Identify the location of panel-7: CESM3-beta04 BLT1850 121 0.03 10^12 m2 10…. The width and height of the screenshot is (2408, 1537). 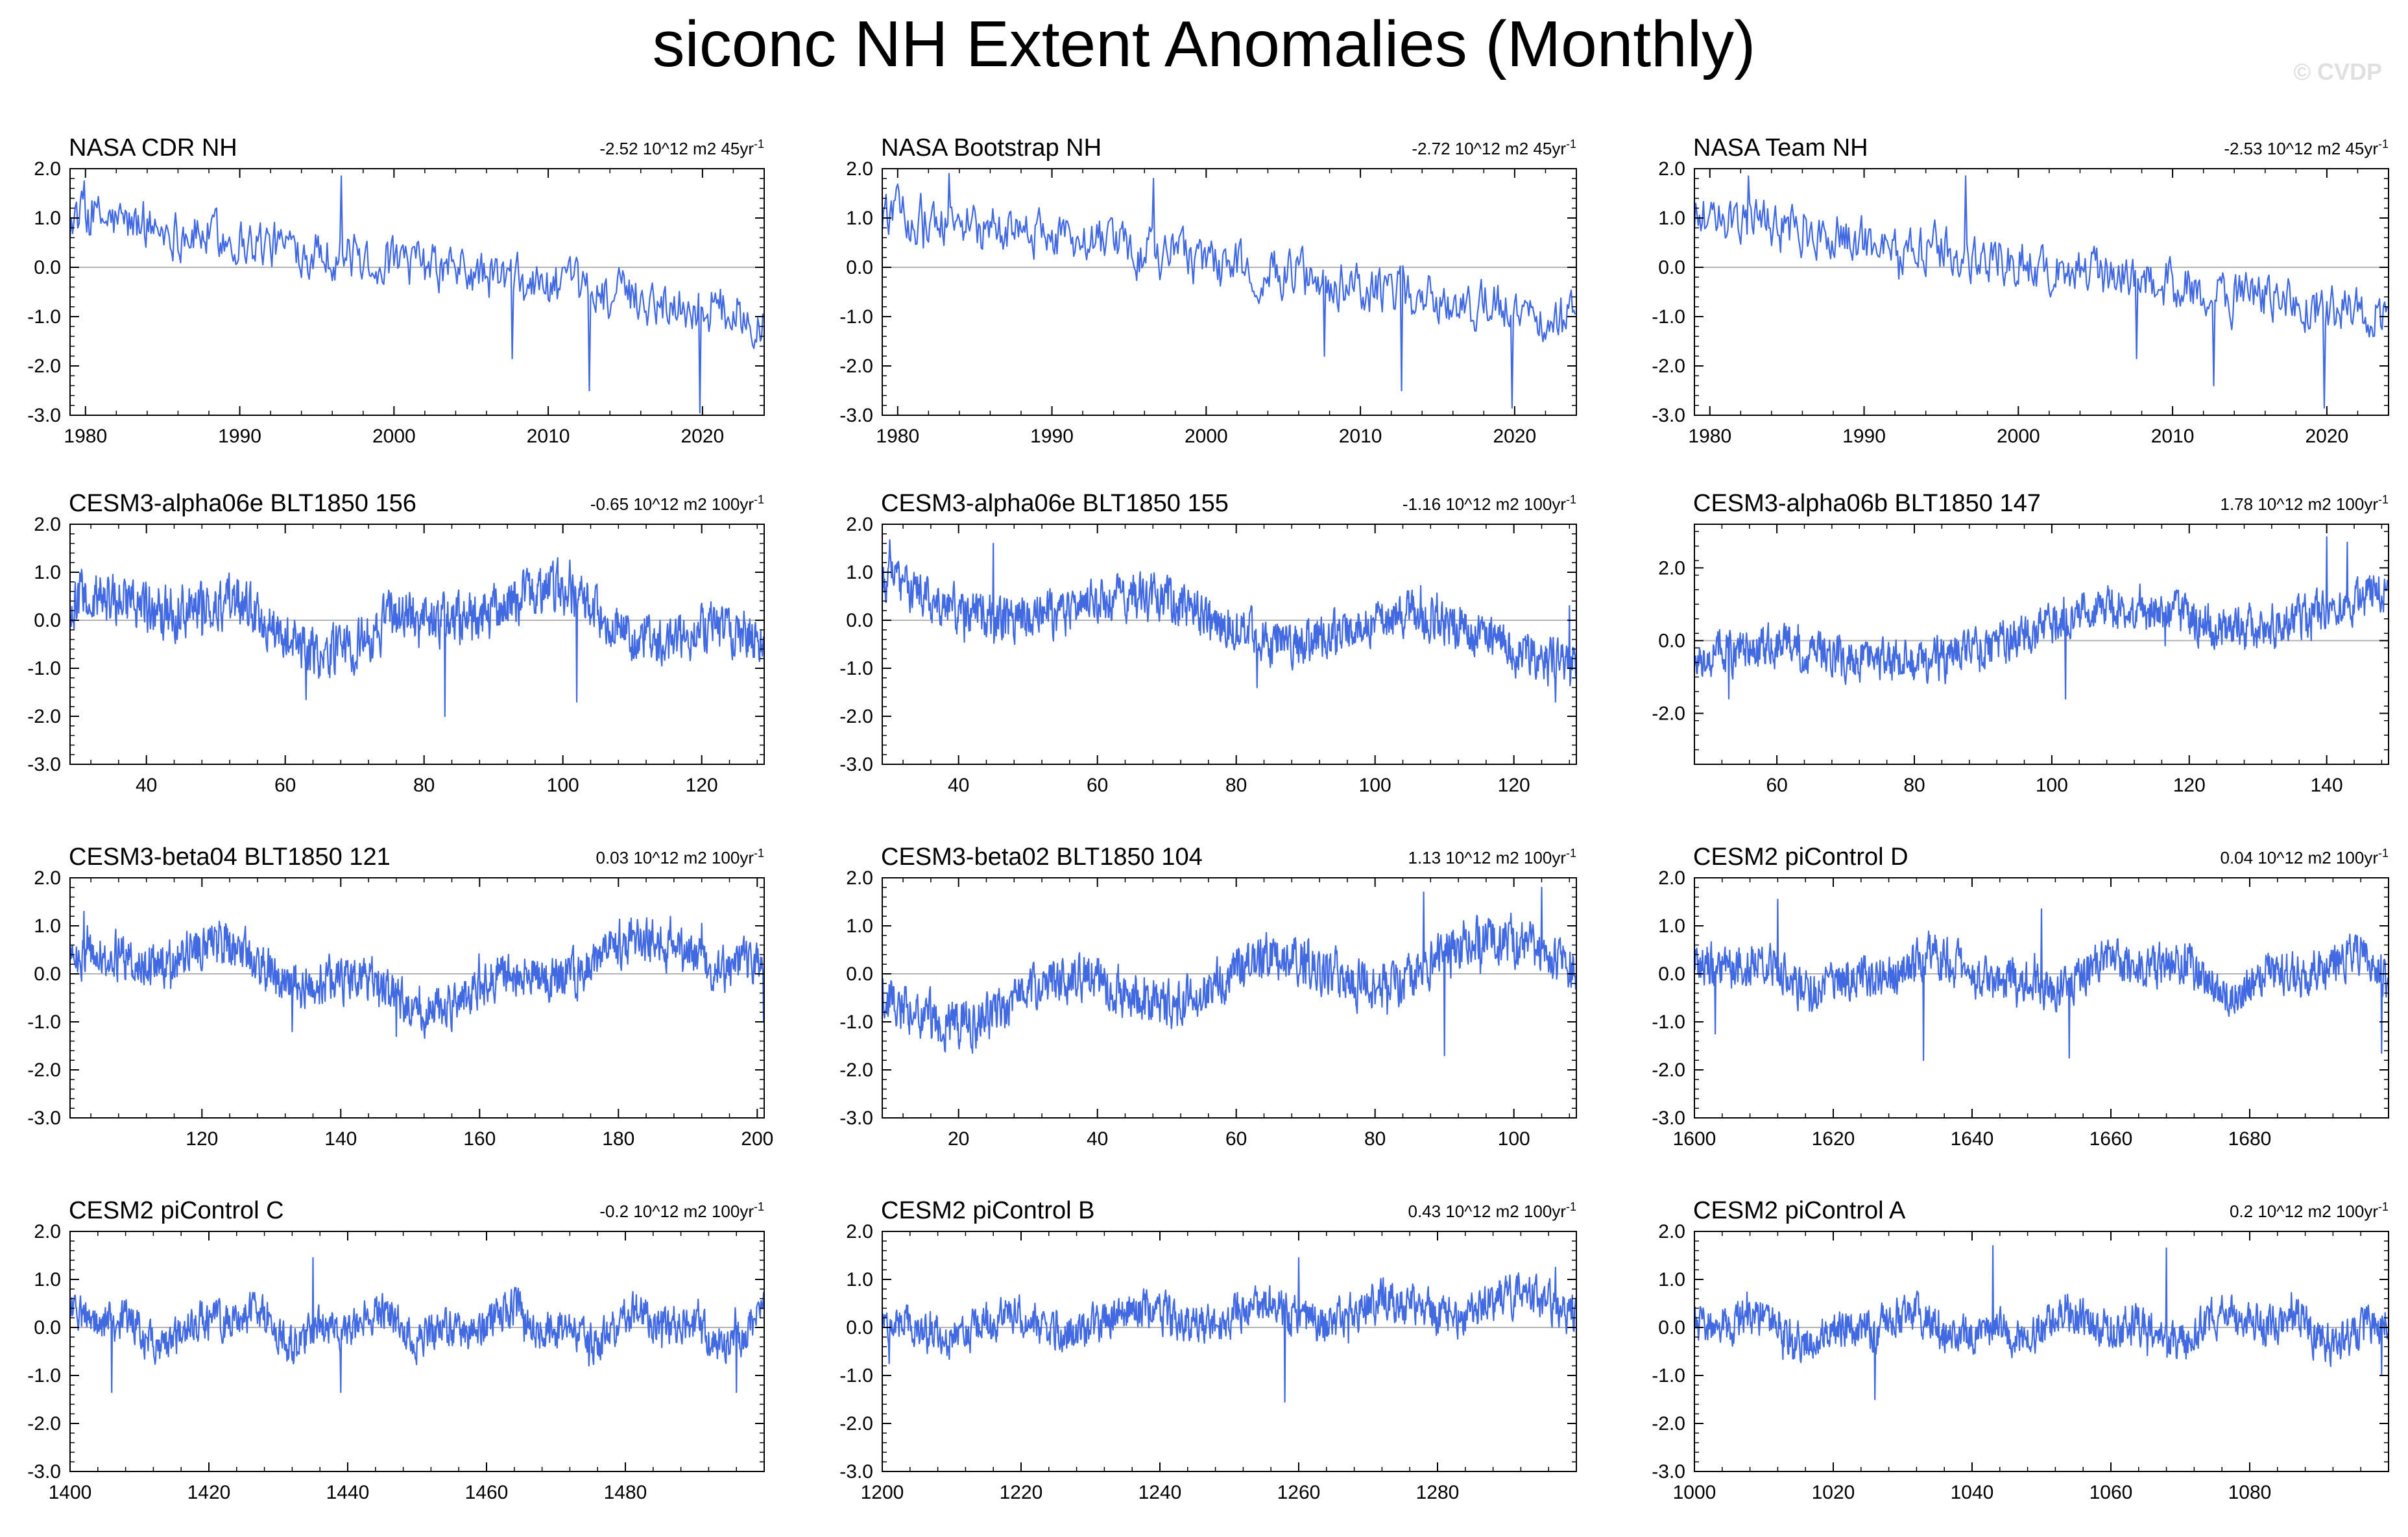
(400, 996).